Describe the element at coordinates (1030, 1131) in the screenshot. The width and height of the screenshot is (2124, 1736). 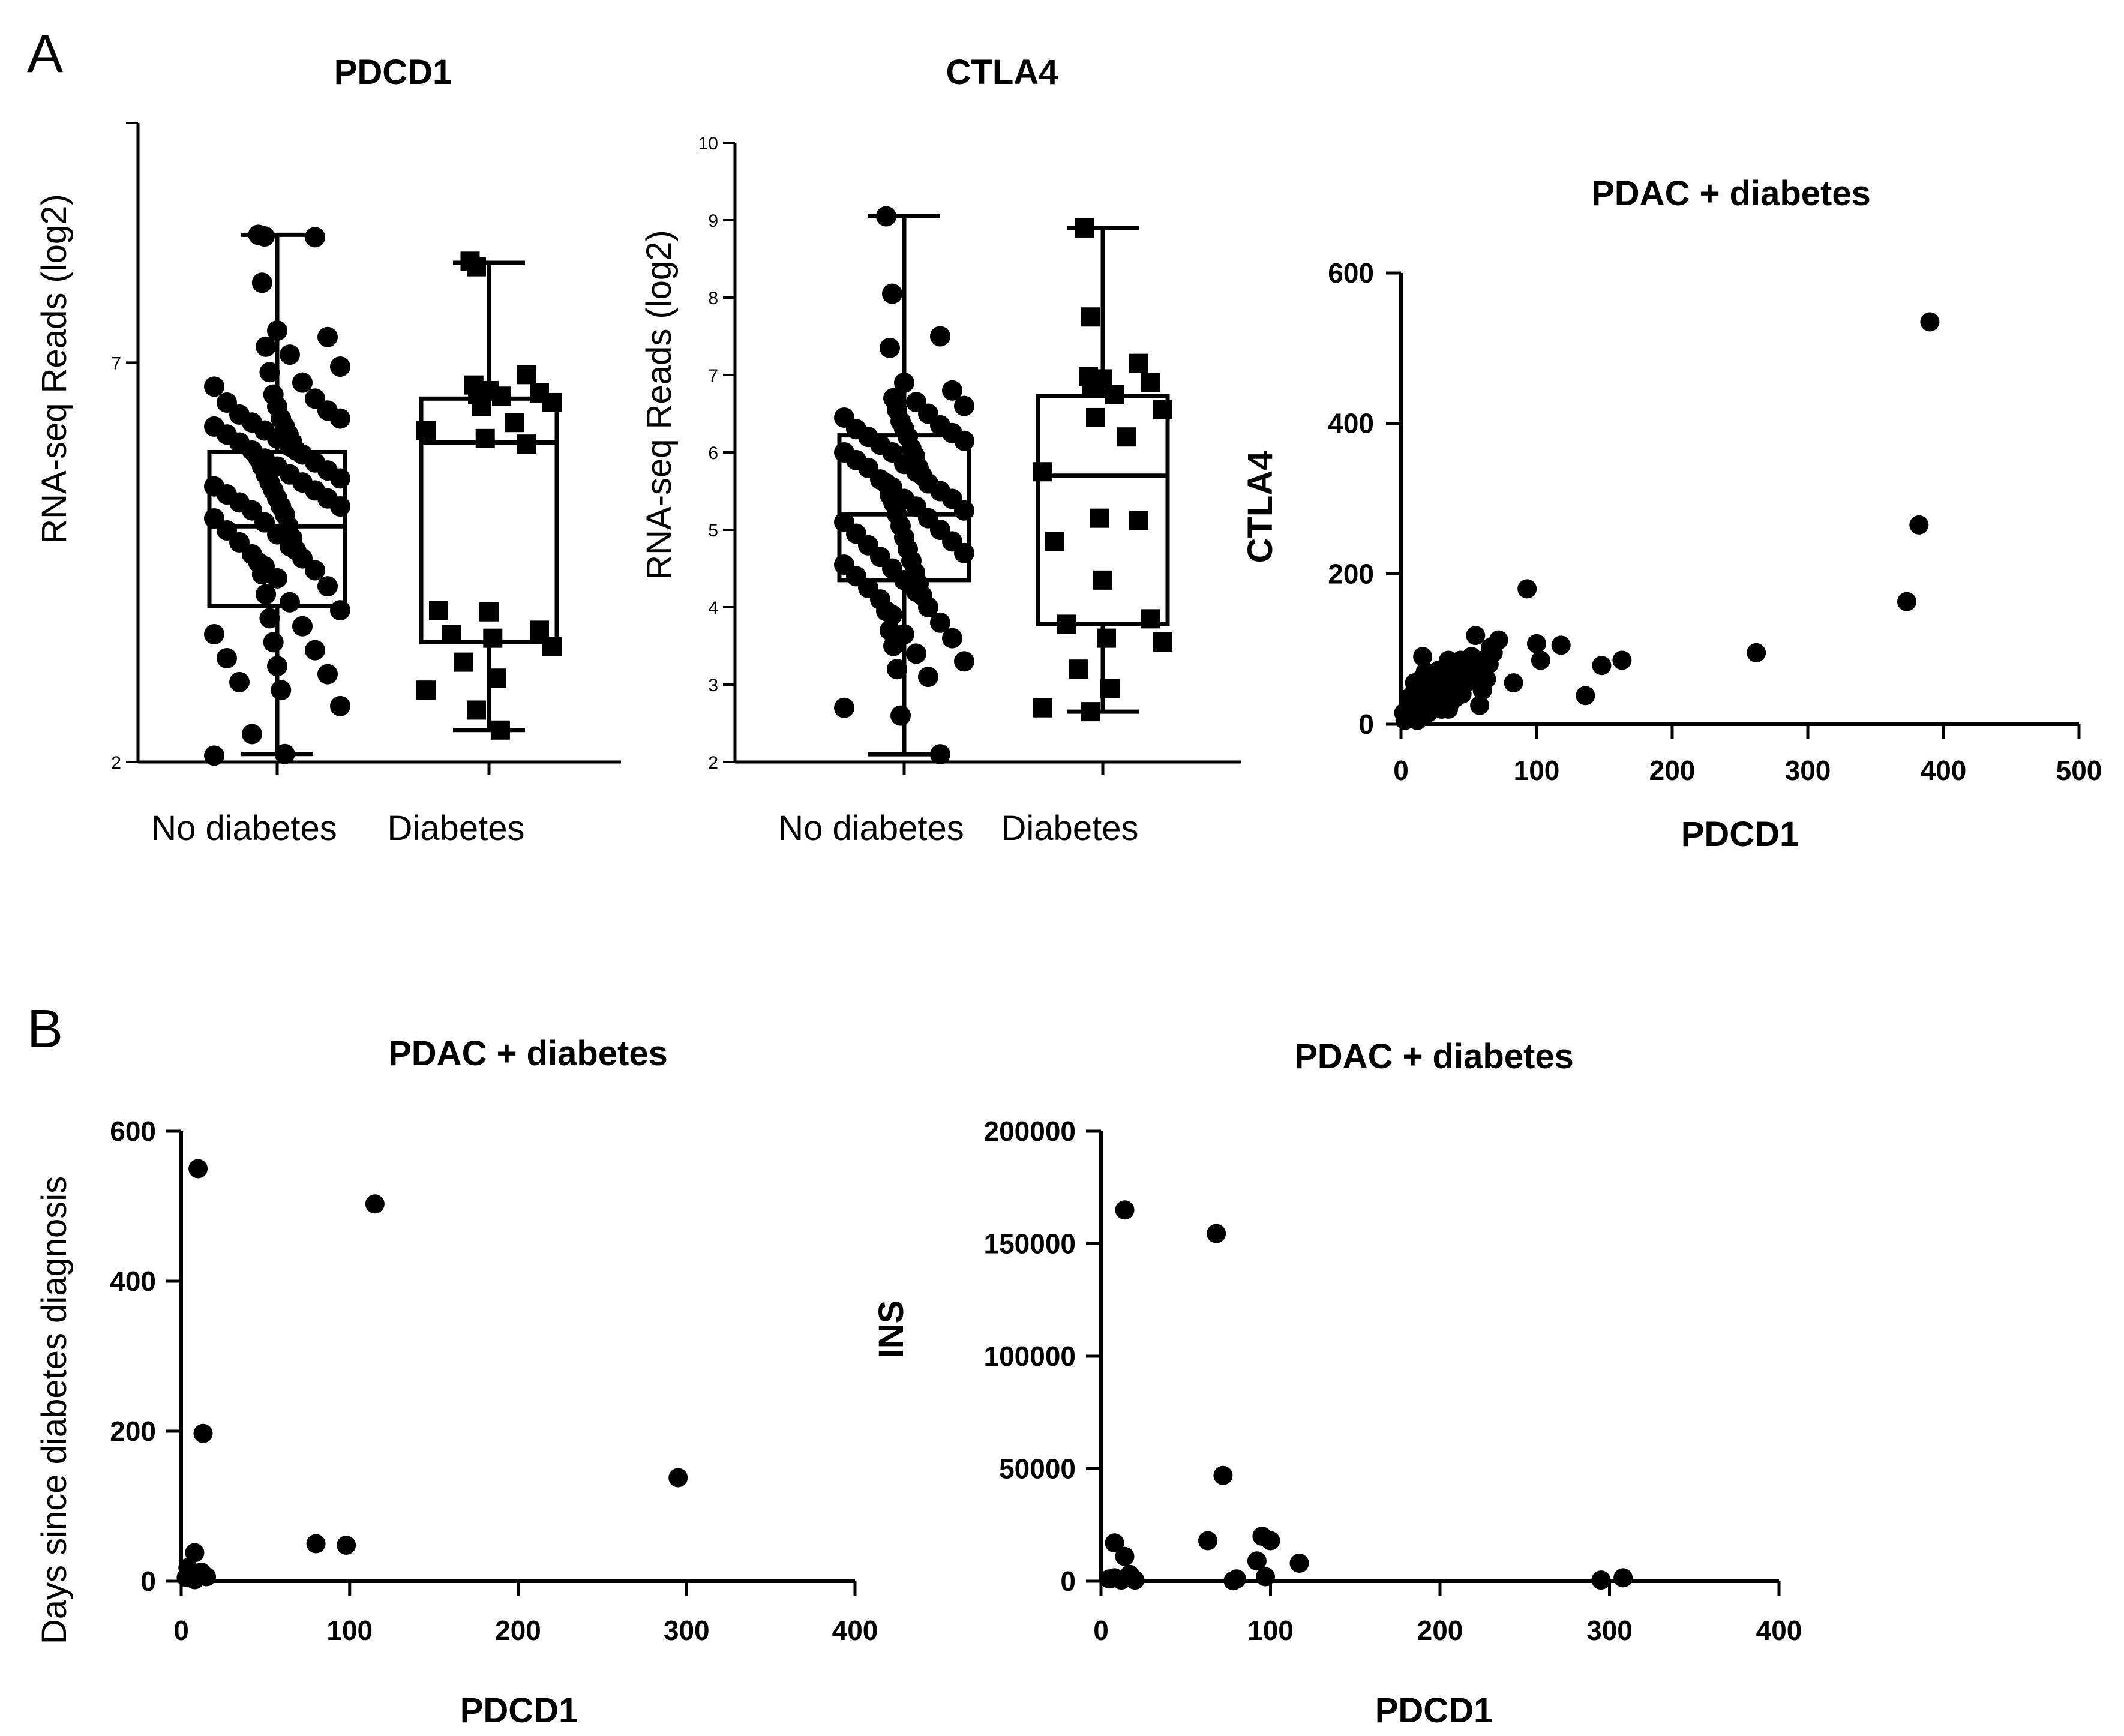
I see `y-tick-label: 200000` at that location.